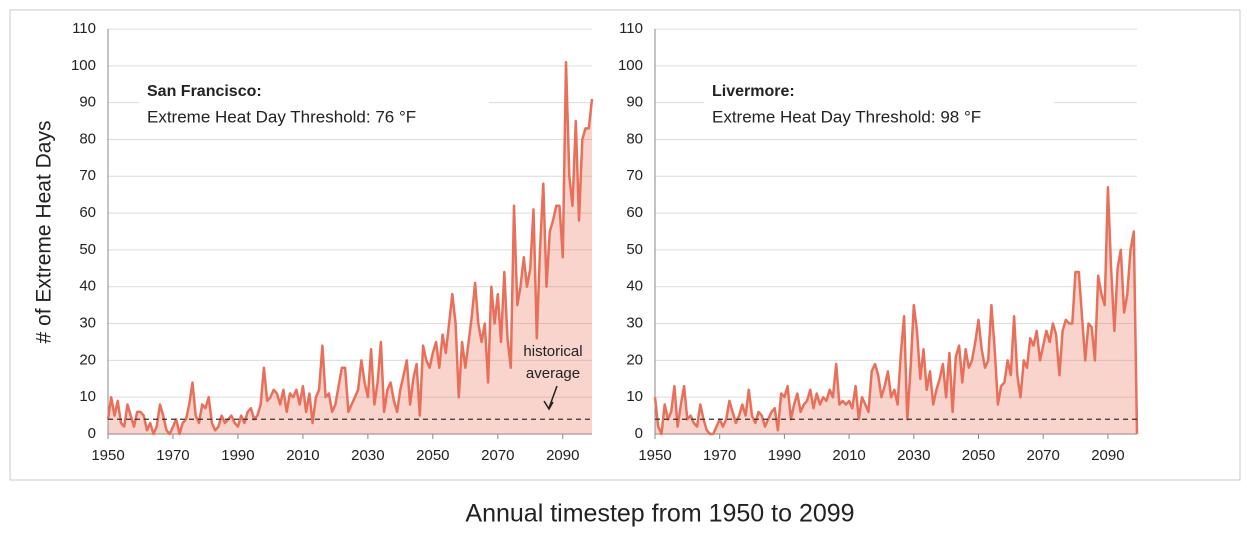  I want to click on y-axis-label: # of Extreme Heat Days, so click(44, 232).